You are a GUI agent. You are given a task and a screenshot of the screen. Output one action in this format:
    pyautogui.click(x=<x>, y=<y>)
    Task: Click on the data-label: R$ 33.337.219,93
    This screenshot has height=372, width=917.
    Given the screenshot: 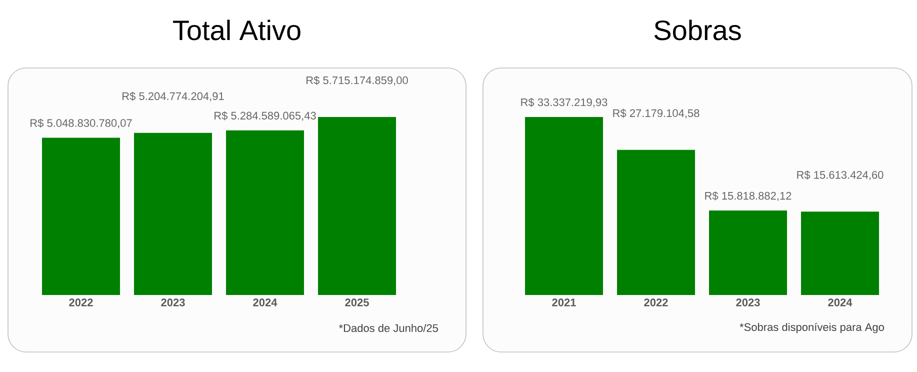 What is the action you would take?
    pyautogui.click(x=564, y=103)
    